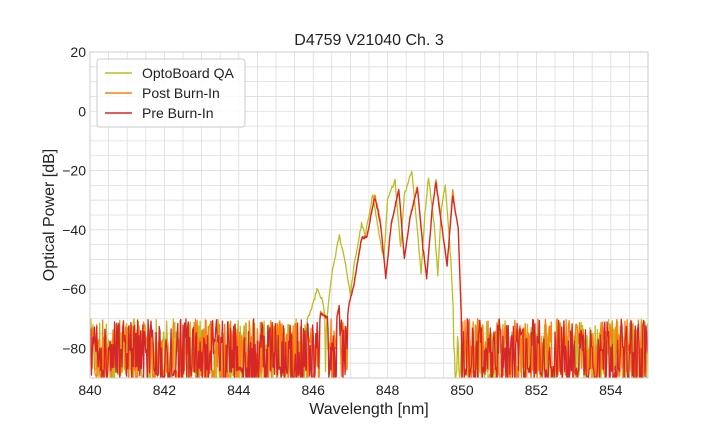  Describe the element at coordinates (188, 73) in the screenshot. I see `legend-label: OptoBoard QA` at that location.